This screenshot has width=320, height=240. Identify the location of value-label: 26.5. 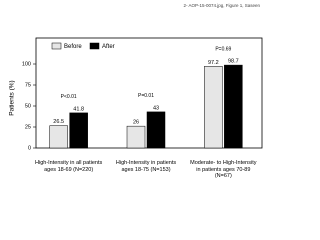
(58, 122).